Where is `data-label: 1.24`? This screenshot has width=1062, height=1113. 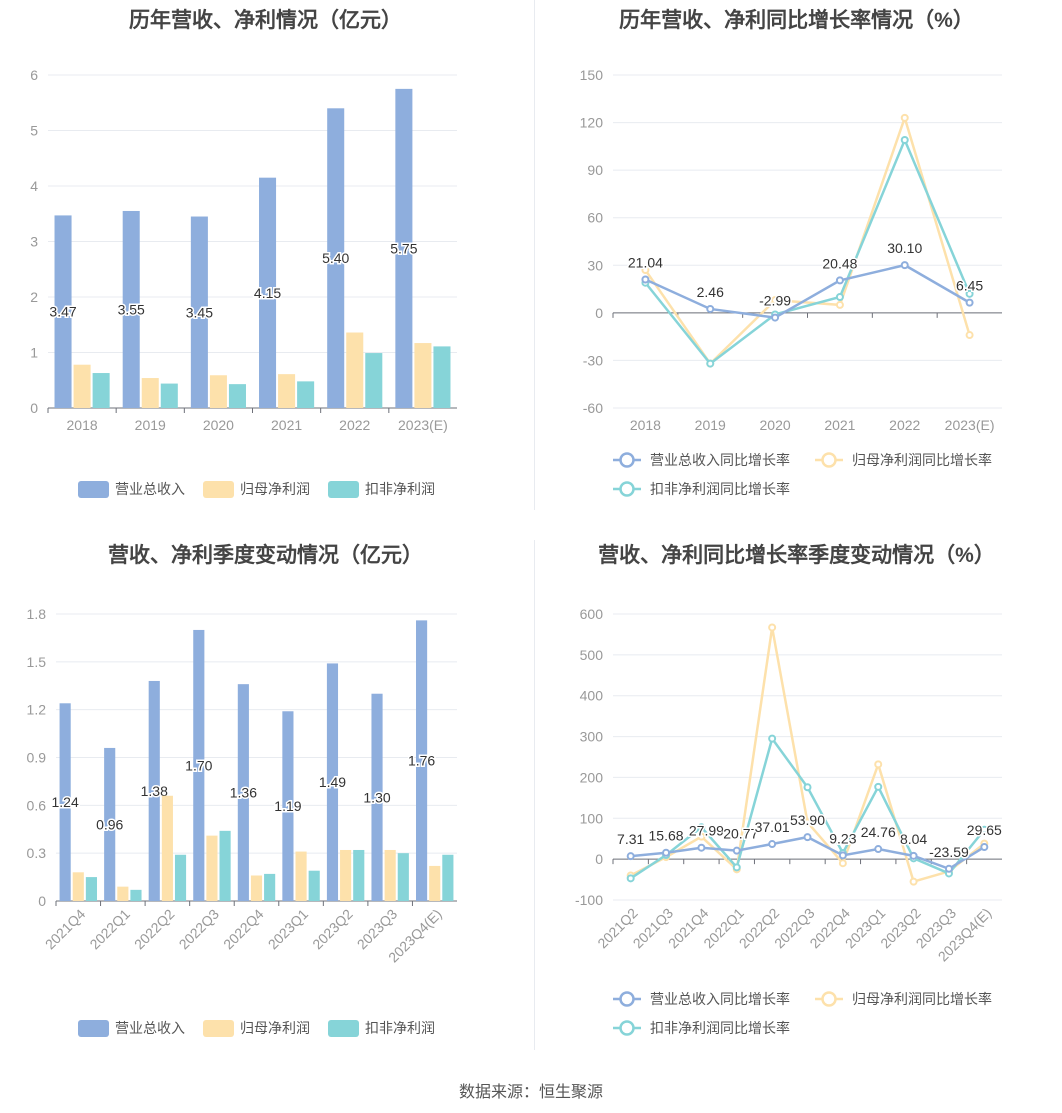 data-label: 1.24 is located at coordinates (65, 802).